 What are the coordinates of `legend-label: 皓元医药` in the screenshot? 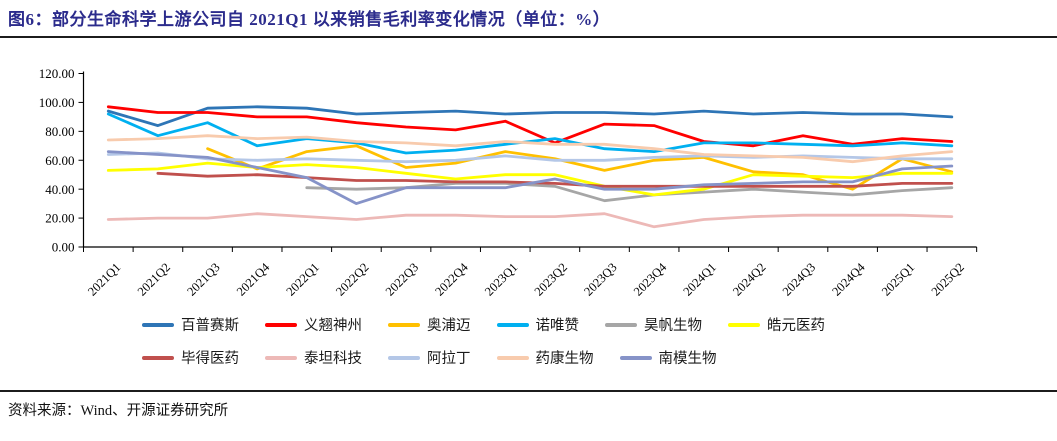 It's located at (796, 326).